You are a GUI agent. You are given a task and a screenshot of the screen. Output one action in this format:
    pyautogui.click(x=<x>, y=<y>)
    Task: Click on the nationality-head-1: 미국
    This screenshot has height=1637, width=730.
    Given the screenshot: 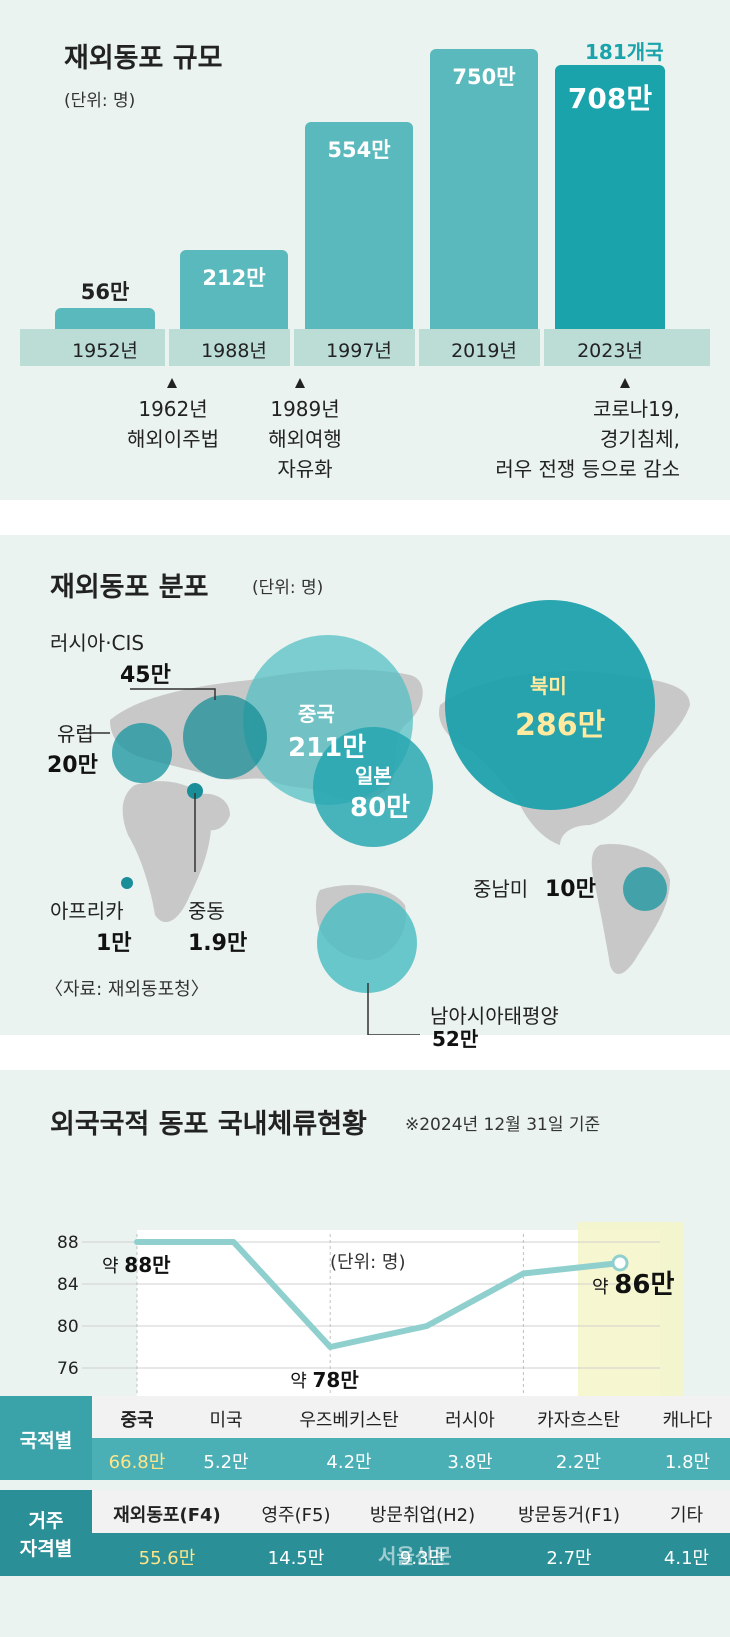 What is the action you would take?
    pyautogui.click(x=226, y=1420)
    